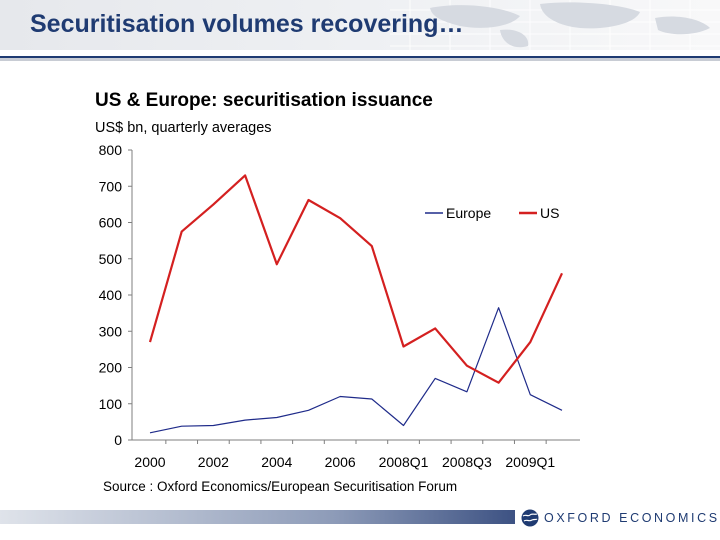  I want to click on x-tick-label: 2008Q3, so click(467, 462).